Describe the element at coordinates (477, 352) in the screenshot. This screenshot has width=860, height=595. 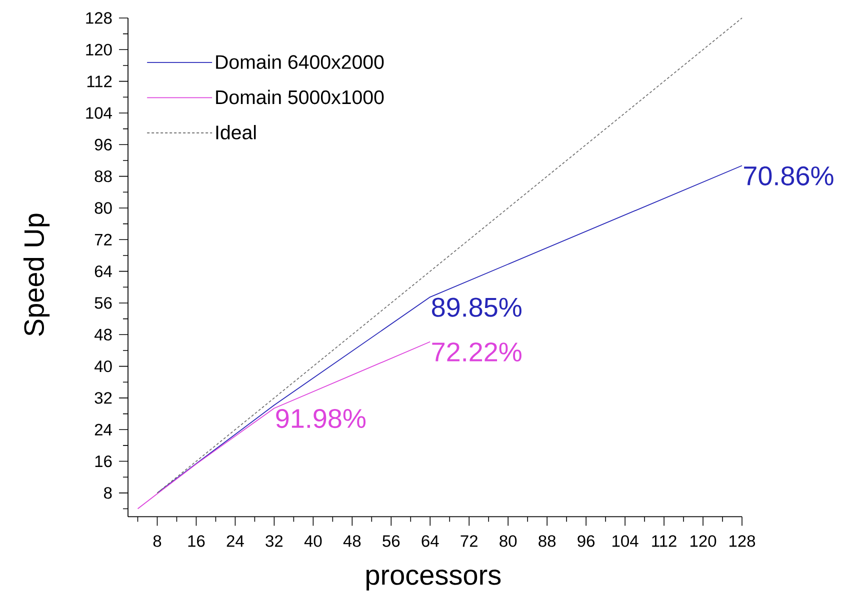
I see `annotation: 72.22%` at that location.